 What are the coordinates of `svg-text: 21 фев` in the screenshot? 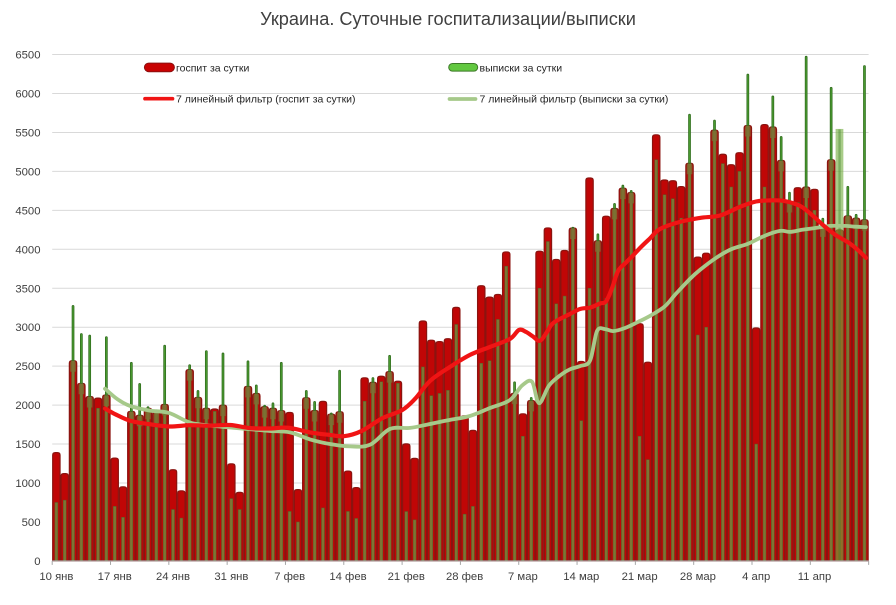 It's located at (406, 577).